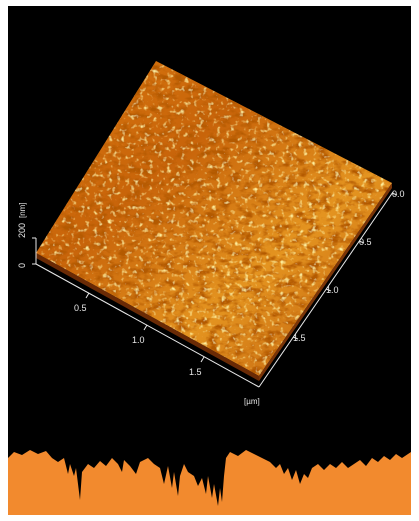 This screenshot has width=419, height=521. Describe the element at coordinates (195, 372) in the screenshot. I see `x-tick-1-5: 1.5` at that location.